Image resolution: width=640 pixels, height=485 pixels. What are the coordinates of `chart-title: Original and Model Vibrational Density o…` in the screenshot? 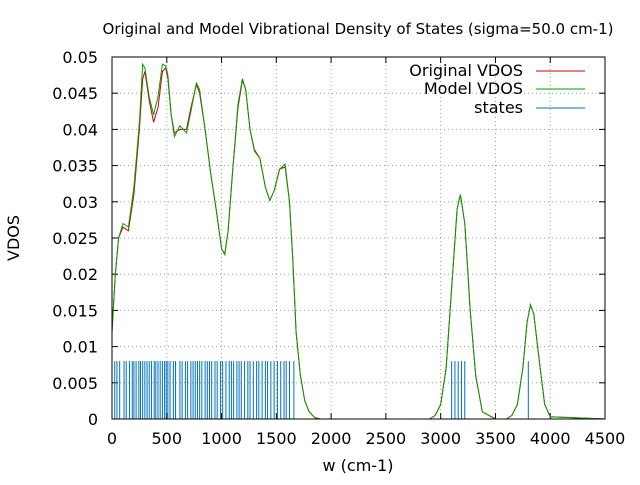 It's located at (358, 29).